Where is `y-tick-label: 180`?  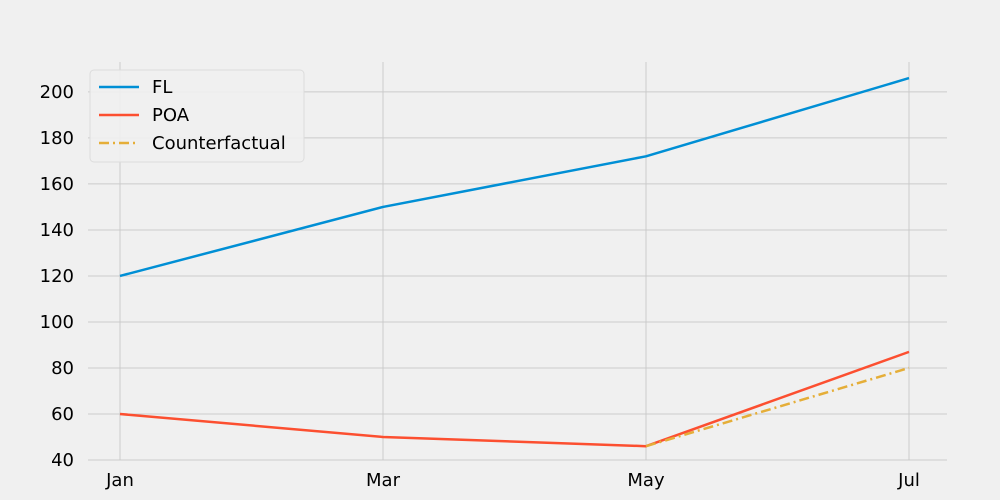 y-tick-label: 180 is located at coordinates (57, 138).